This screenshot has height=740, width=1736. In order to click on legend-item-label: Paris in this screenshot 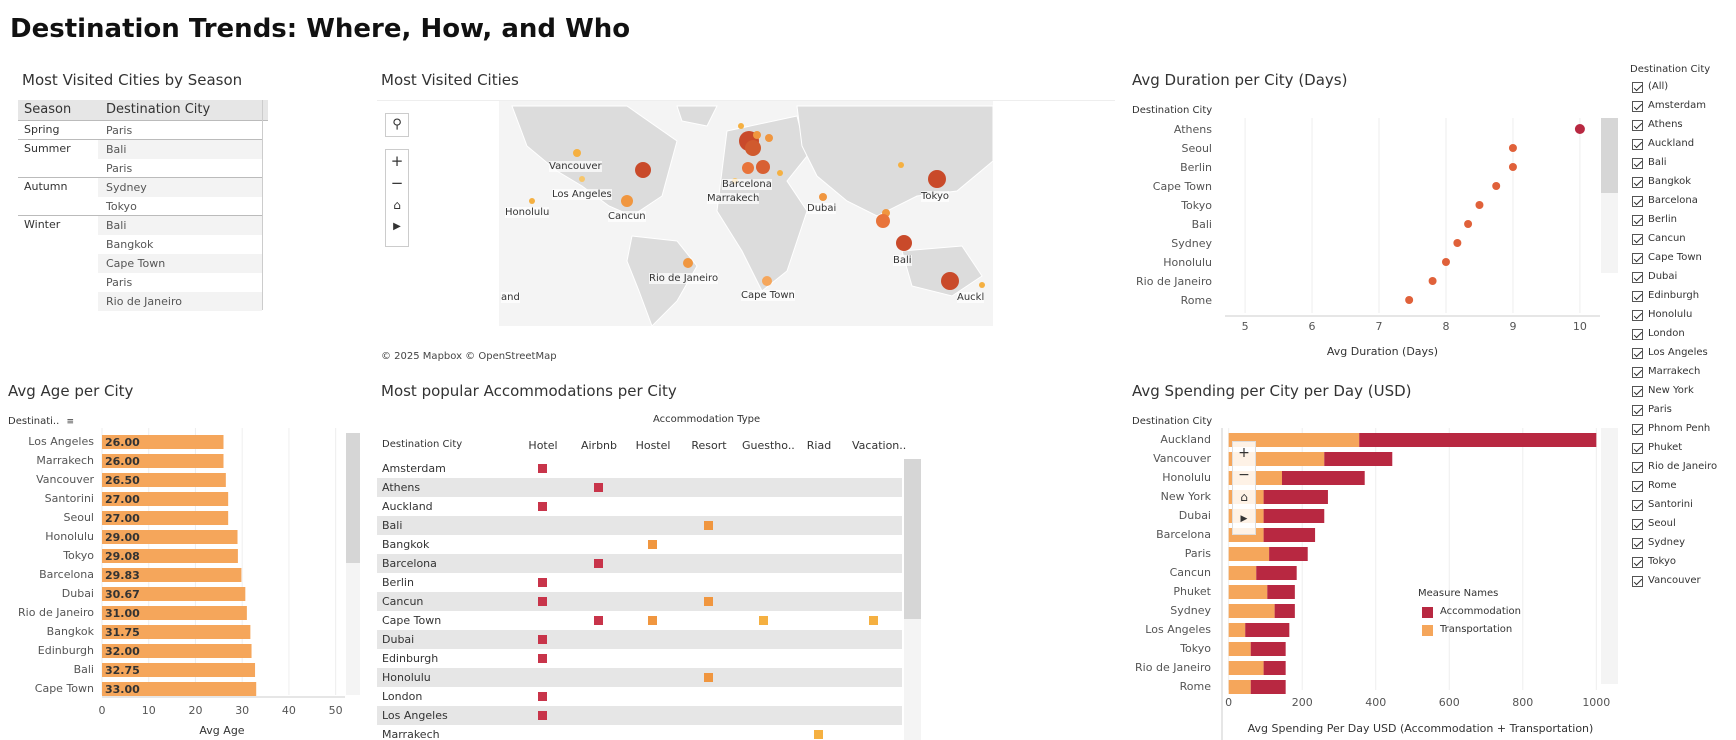, I will do `click(1660, 409)`.